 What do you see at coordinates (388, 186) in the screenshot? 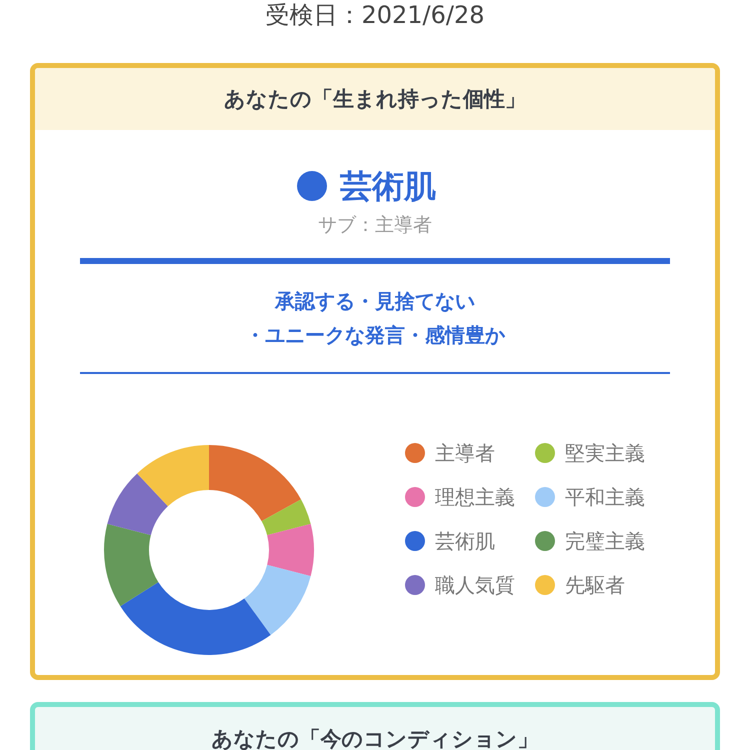
I see `text: 芸術肌` at bounding box center [388, 186].